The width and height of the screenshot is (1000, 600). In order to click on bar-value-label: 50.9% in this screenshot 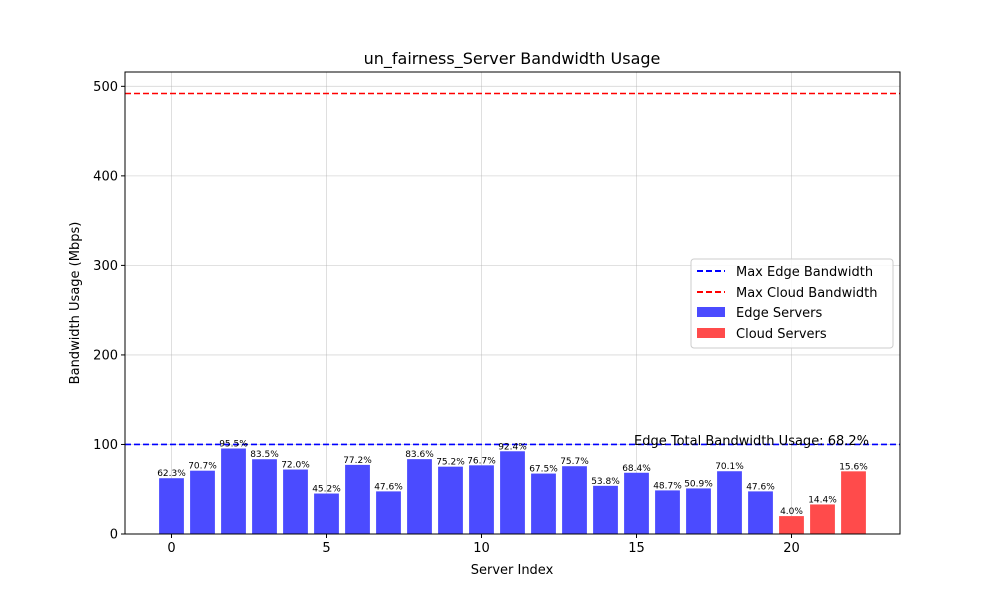, I will do `click(698, 484)`.